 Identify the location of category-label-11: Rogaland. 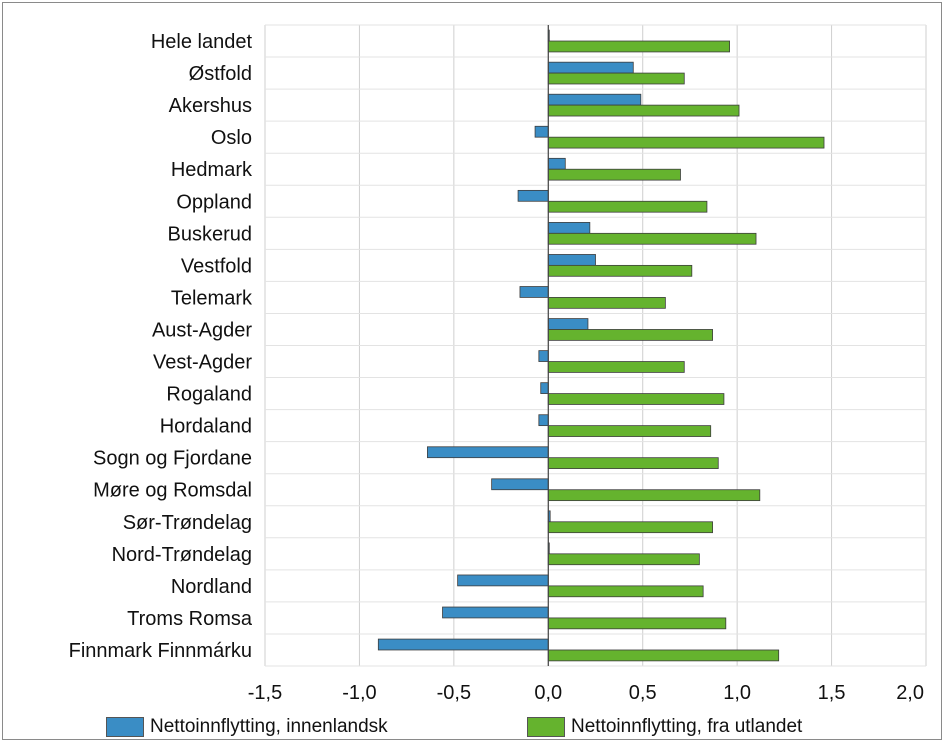
(209, 395).